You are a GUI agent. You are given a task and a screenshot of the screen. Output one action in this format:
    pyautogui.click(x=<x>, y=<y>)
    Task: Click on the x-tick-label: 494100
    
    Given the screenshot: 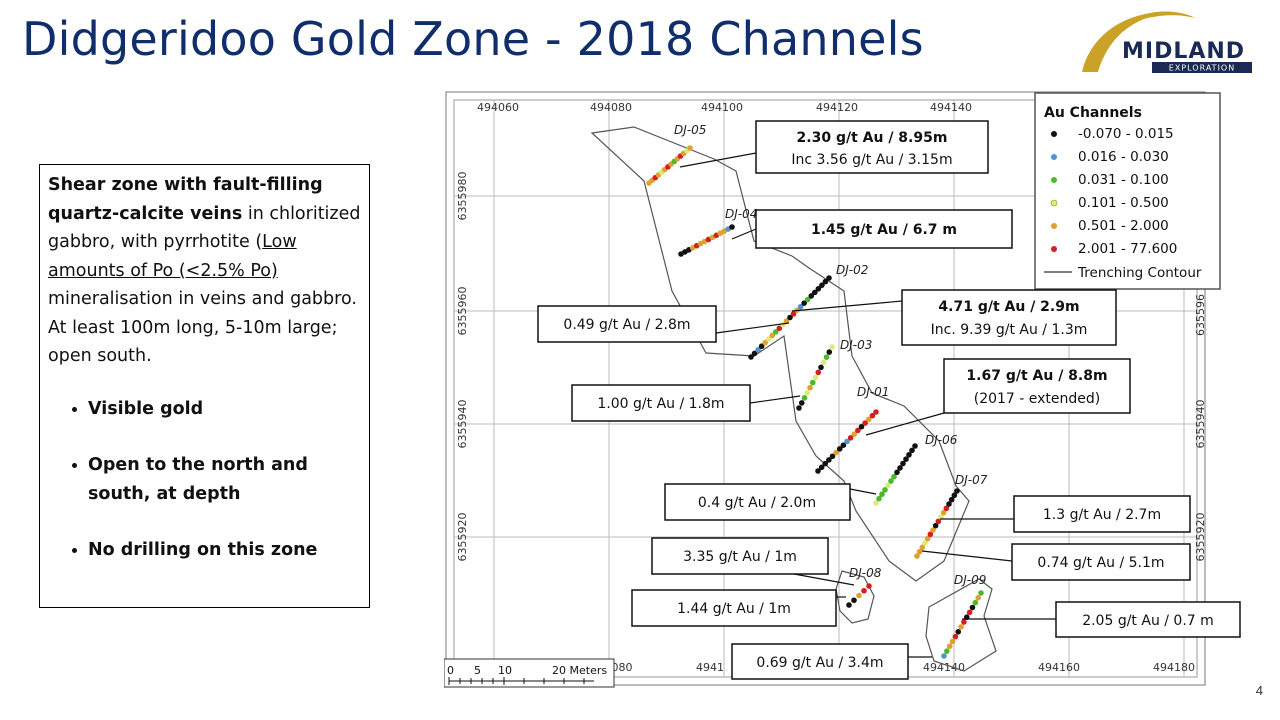 What is the action you would take?
    pyautogui.click(x=722, y=107)
    